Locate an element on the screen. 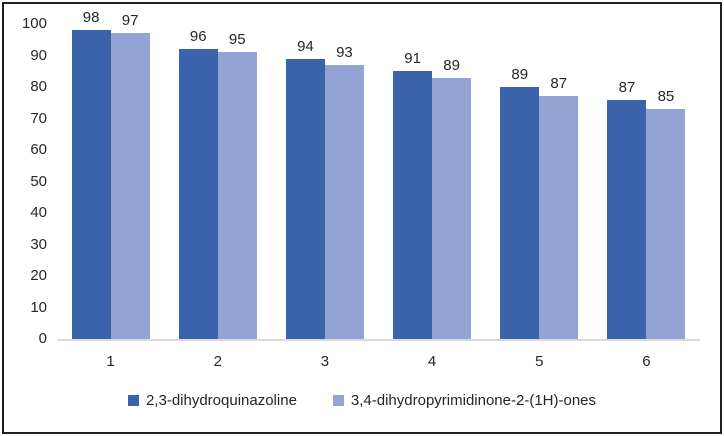  legend-label-series-1: 2,3-dihydroquinazoline is located at coordinates (221, 400).